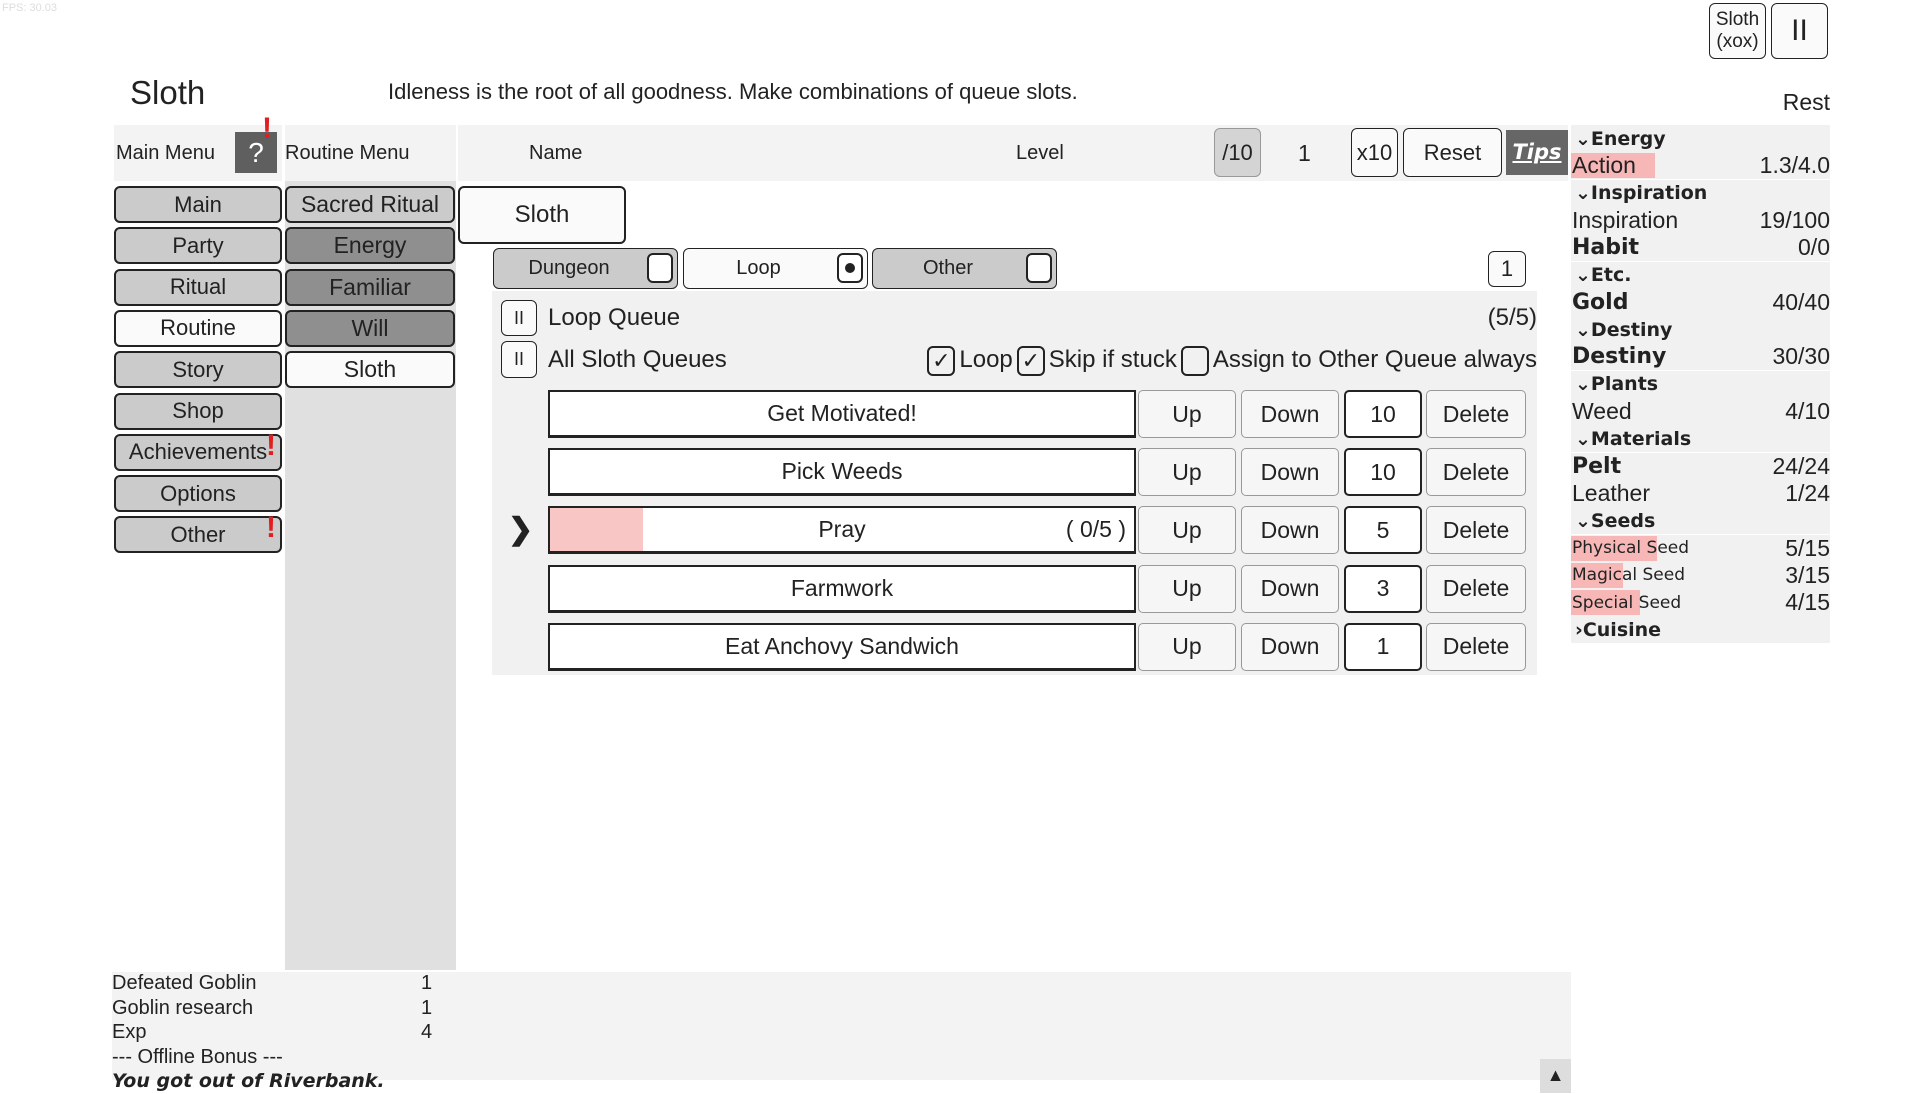 The width and height of the screenshot is (1920, 1094). What do you see at coordinates (198, 204) in the screenshot?
I see `main-menu-item-main: Main` at bounding box center [198, 204].